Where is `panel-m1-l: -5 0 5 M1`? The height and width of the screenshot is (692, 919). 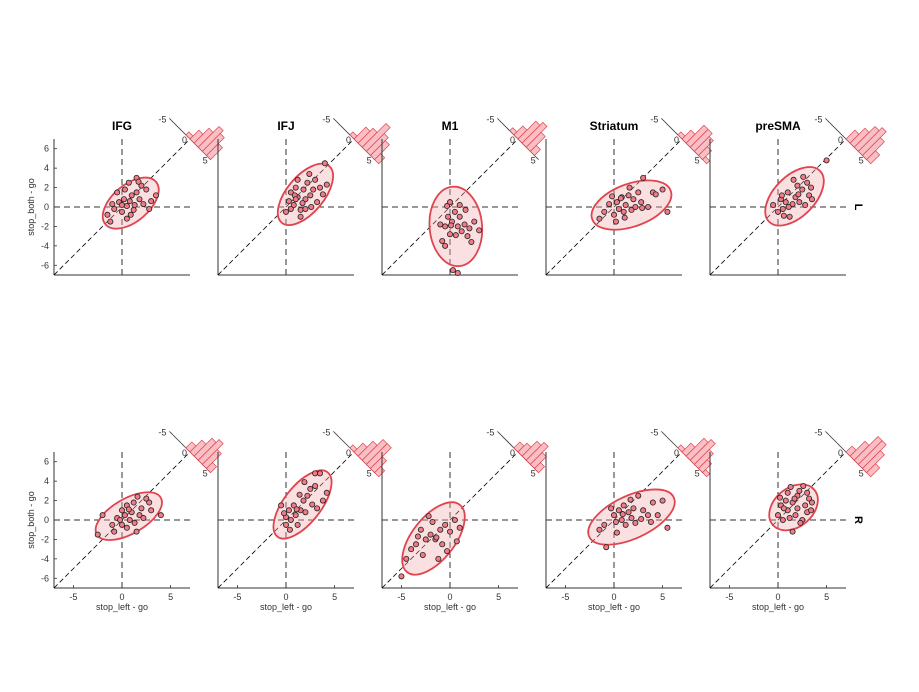
panel-m1-l: -5 0 5 M1 is located at coordinates (464, 195).